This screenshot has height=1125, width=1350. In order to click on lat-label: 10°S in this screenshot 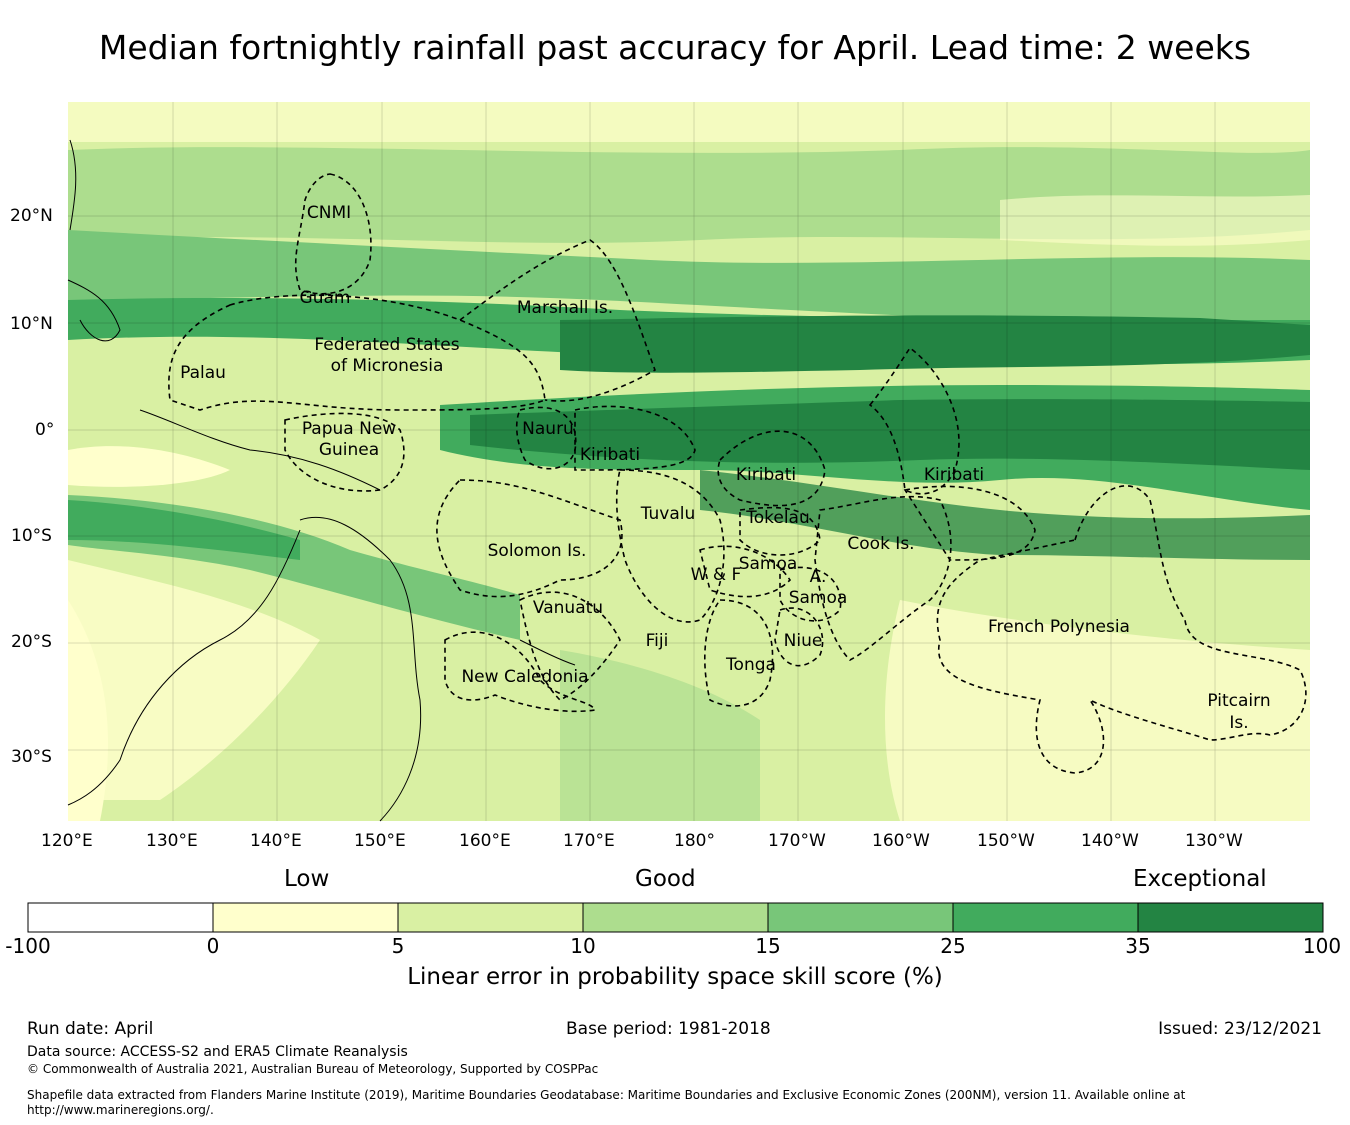, I will do `click(31, 536)`.